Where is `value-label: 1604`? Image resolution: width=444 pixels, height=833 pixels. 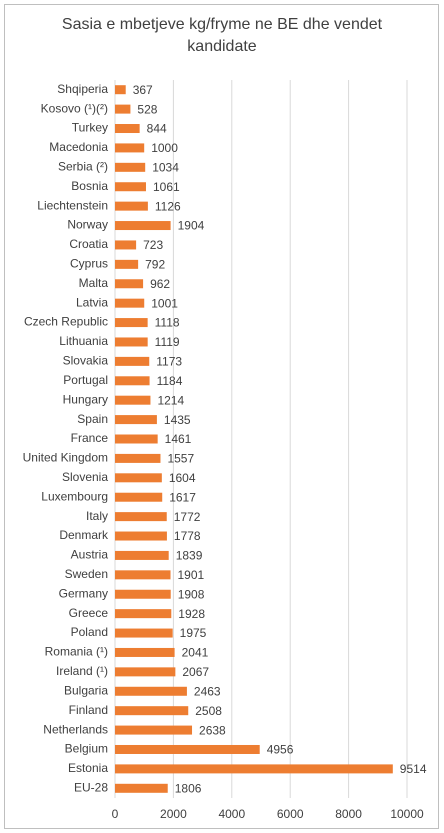
value-label: 1604 is located at coordinates (182, 478).